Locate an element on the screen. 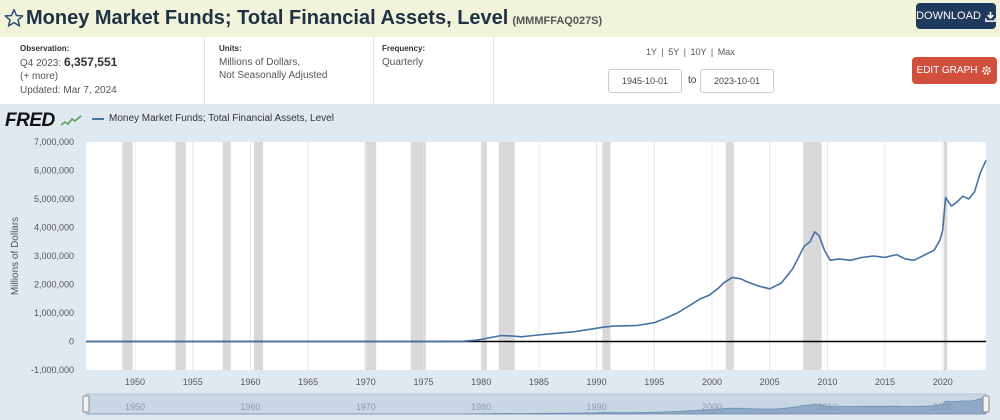 This screenshot has height=420, width=1000. legend-swatch is located at coordinates (98, 118).